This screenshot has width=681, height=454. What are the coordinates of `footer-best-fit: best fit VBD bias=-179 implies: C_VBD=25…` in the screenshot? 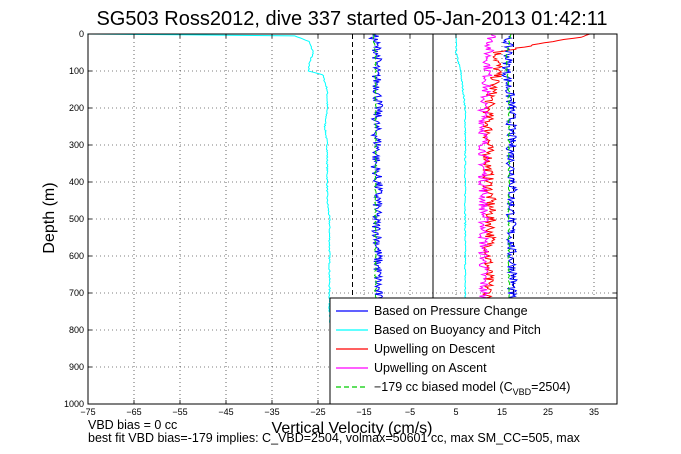 It's located at (334, 438).